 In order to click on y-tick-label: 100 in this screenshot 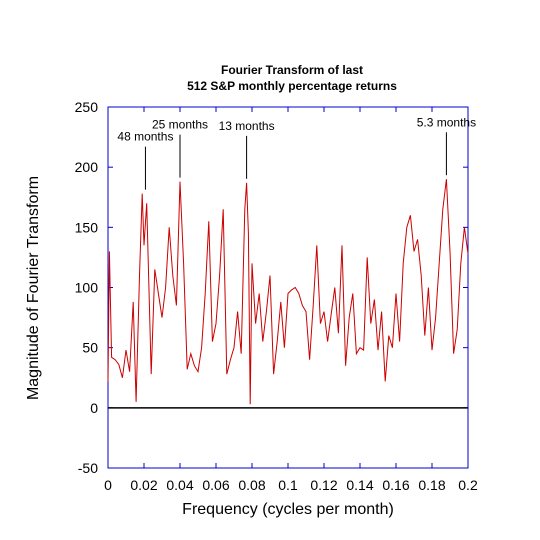, I will do `click(87, 288)`.